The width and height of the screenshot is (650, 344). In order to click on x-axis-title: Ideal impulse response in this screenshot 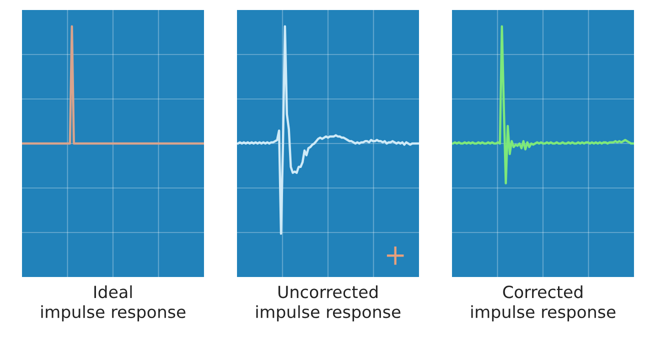, I will do `click(113, 303)`.